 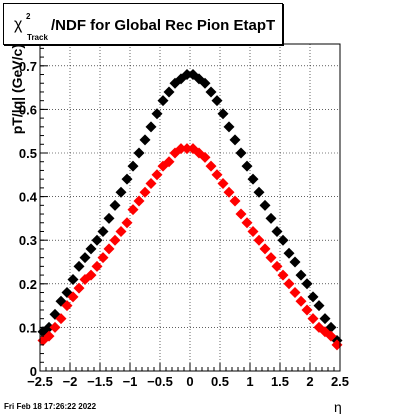 What do you see at coordinates (280, 381) in the screenshot?
I see `x-tick-label: 1.5` at bounding box center [280, 381].